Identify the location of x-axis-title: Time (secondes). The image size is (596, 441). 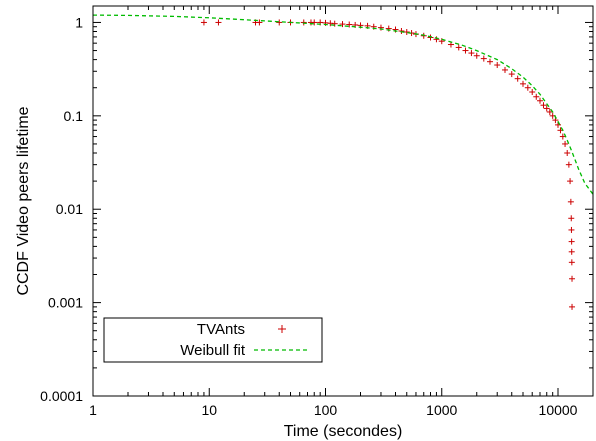
(343, 431).